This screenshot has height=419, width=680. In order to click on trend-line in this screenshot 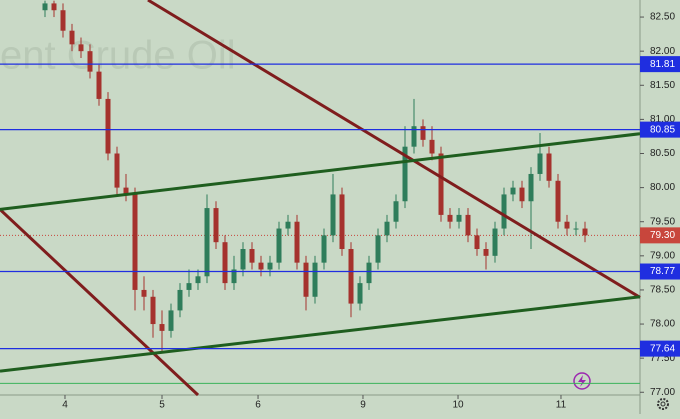, I will do `click(100, 302)`.